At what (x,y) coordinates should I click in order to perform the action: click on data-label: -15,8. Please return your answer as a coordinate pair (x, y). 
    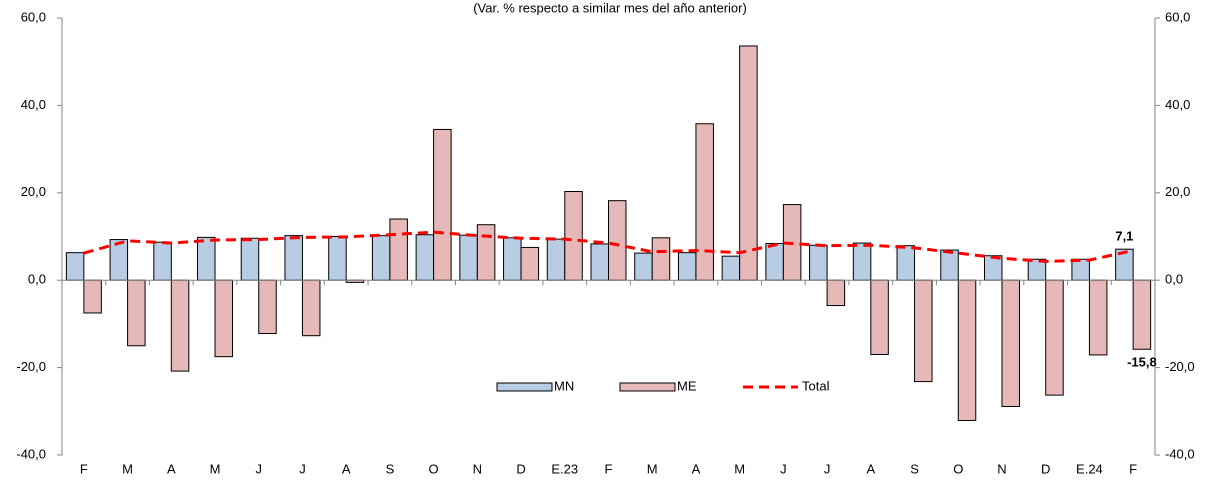
    Looking at the image, I should click on (1142, 362).